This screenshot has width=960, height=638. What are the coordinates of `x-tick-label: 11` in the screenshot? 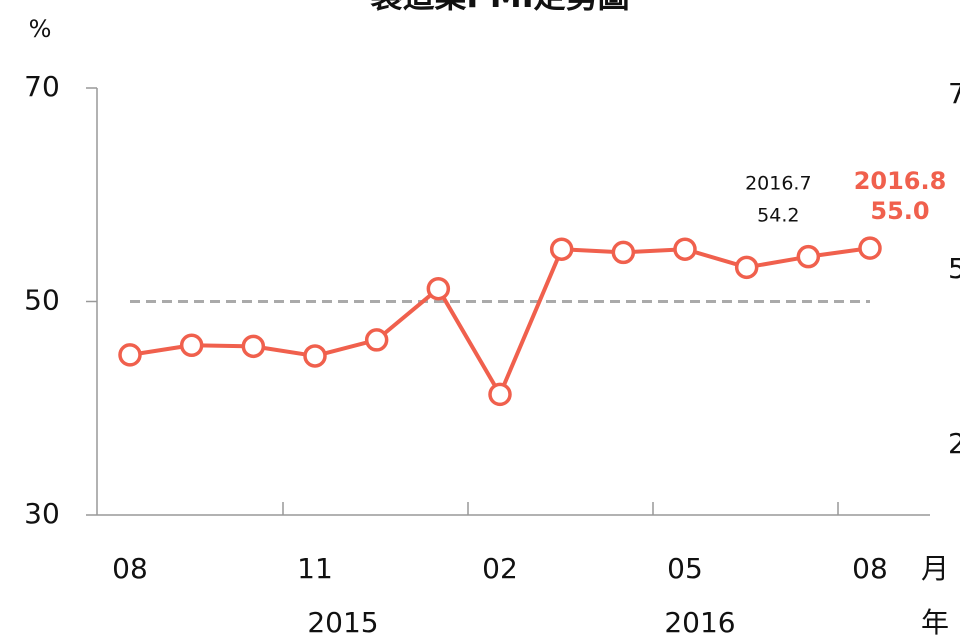 It's located at (315, 568).